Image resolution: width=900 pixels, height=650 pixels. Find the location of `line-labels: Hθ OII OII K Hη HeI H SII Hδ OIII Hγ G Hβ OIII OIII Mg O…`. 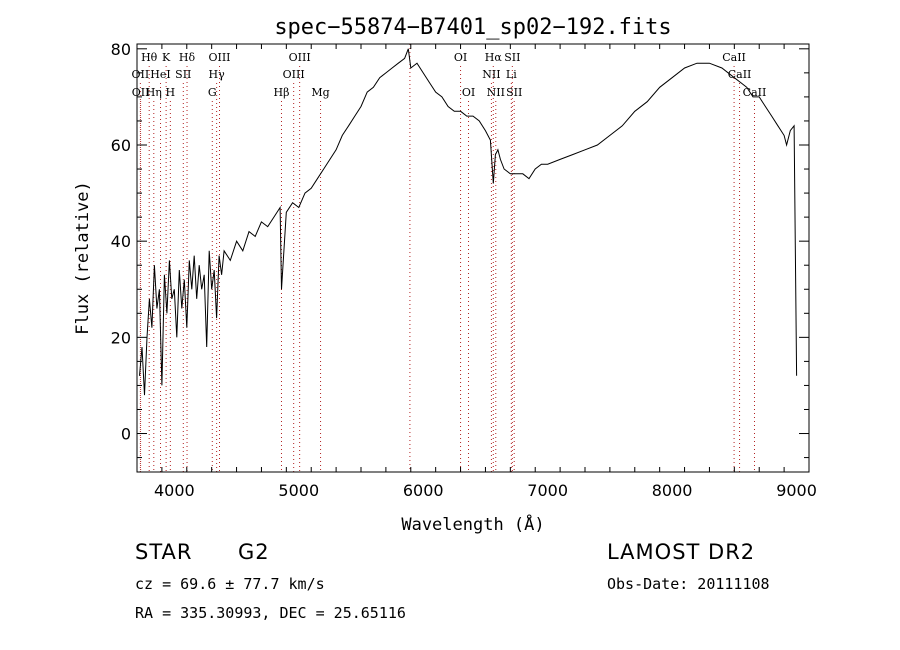

line-labels: Hθ OII OII K Hη HeI H SII Hδ OIII Hγ G Hβ OIII OIII Mg O… is located at coordinates (449, 75).